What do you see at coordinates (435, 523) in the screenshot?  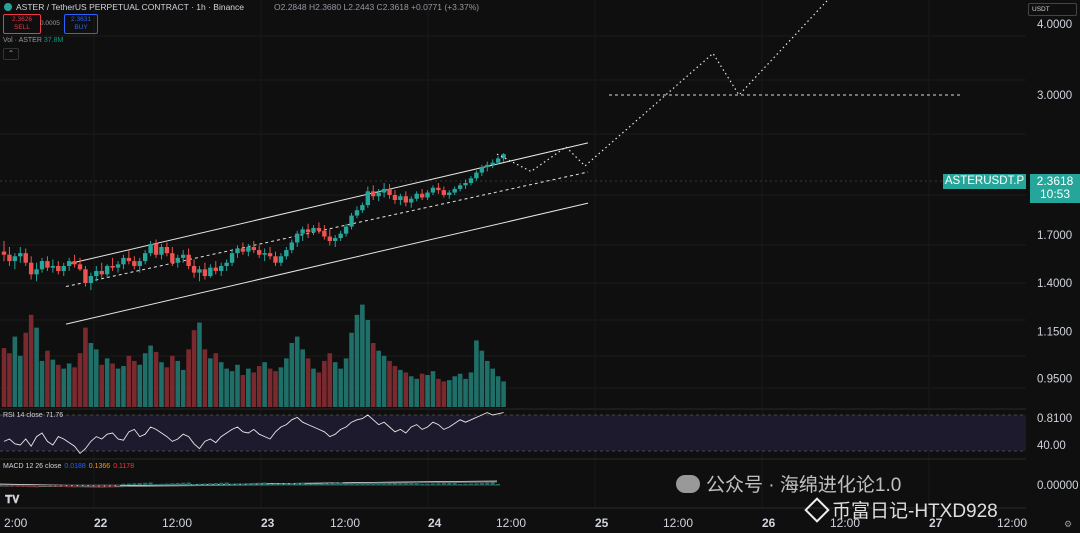 I see `time-tick-label: 24` at bounding box center [435, 523].